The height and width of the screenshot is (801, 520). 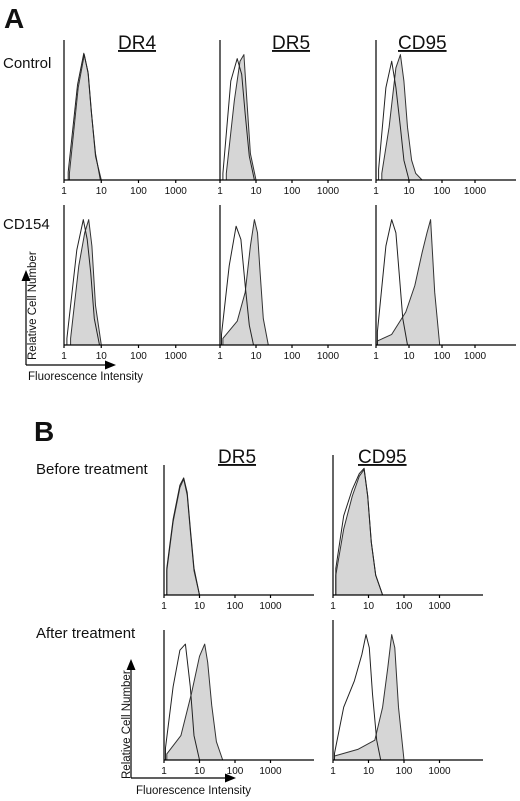 What do you see at coordinates (137, 43) in the screenshot?
I see `a-col-title-dr4: DR4` at bounding box center [137, 43].